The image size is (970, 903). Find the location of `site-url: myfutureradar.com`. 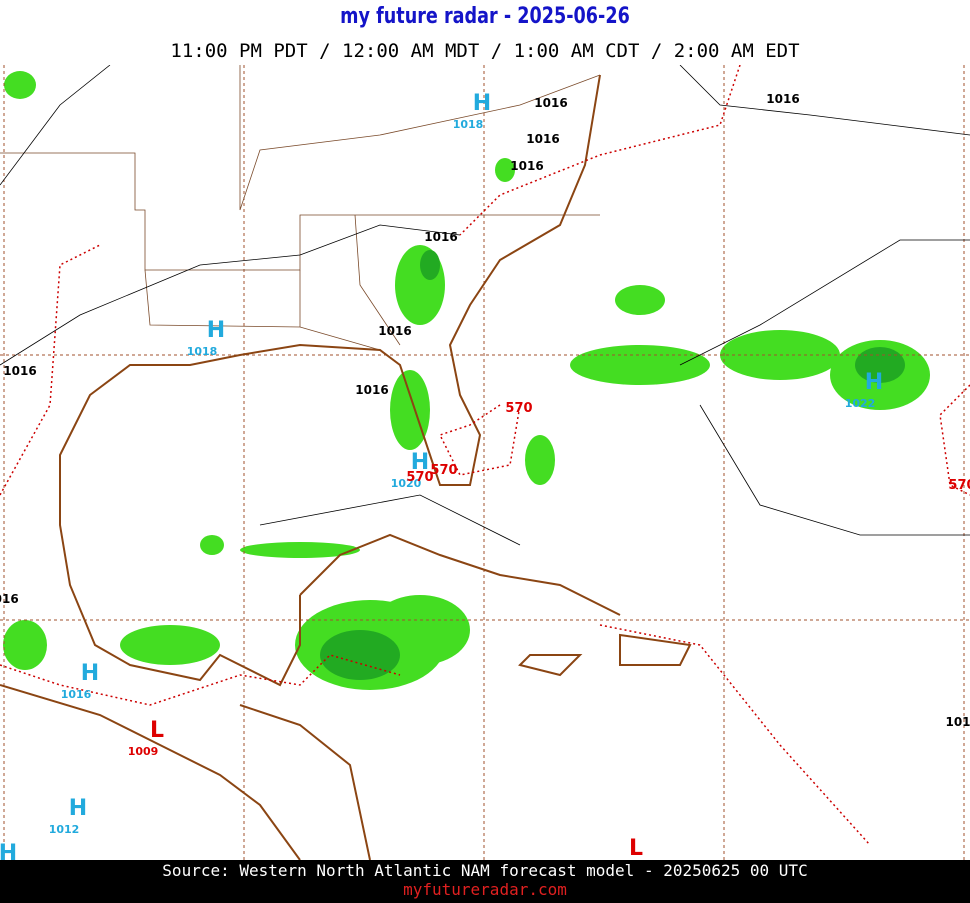

site-url: myfutureradar.com is located at coordinates (485, 889).